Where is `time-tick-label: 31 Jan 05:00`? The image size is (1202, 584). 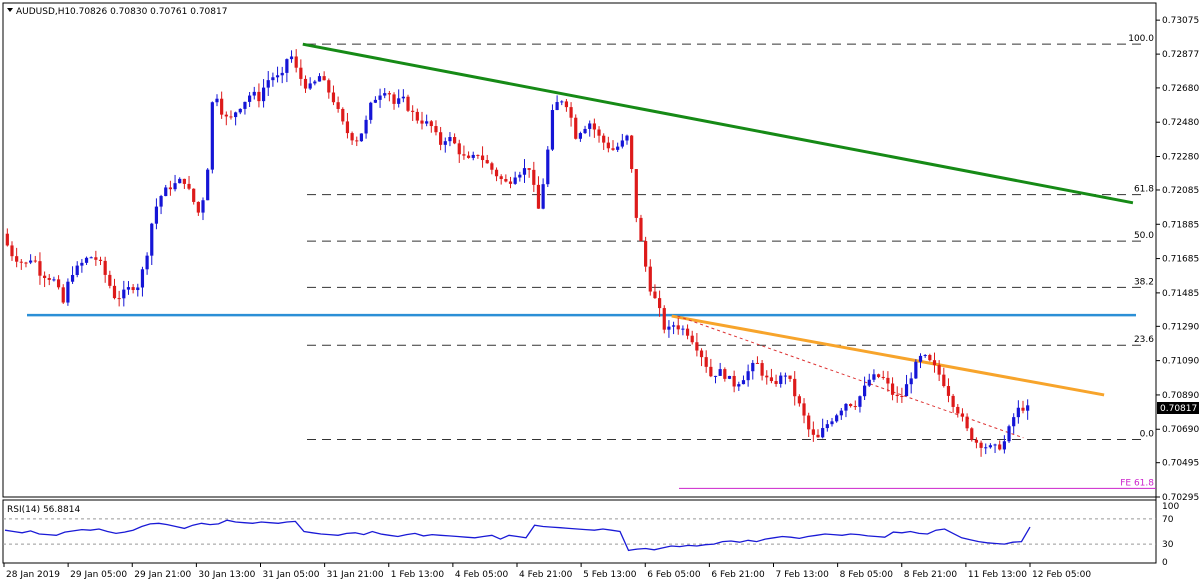 time-tick-label: 31 Jan 05:00 is located at coordinates (291, 575).